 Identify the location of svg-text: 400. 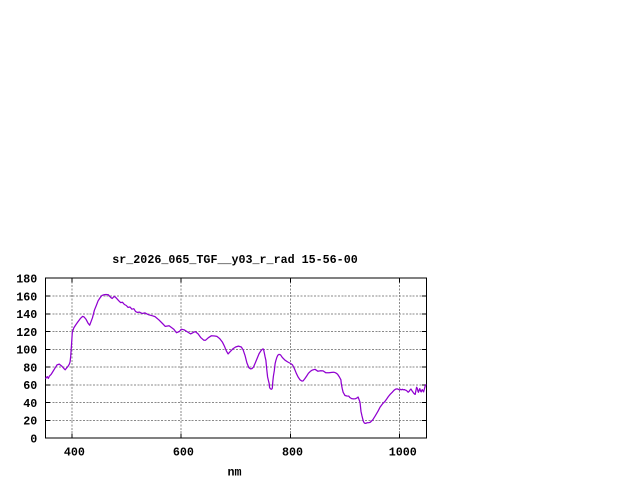
(74, 453).